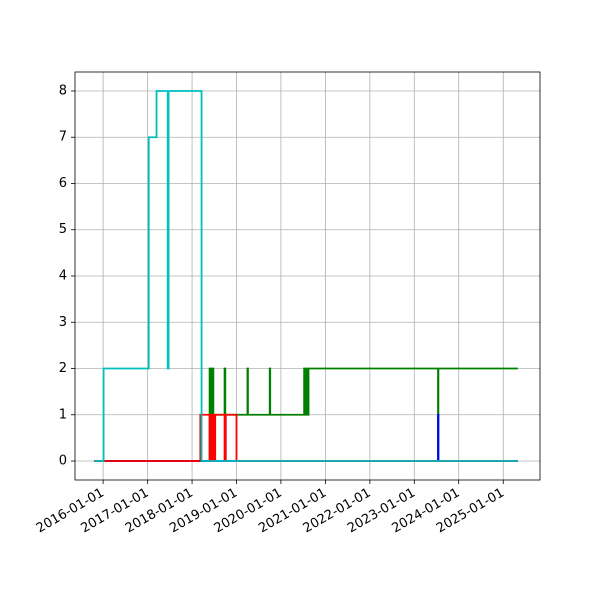 Image resolution: width=600 pixels, height=600 pixels. I want to click on y-tick-label: 8, so click(63, 90).